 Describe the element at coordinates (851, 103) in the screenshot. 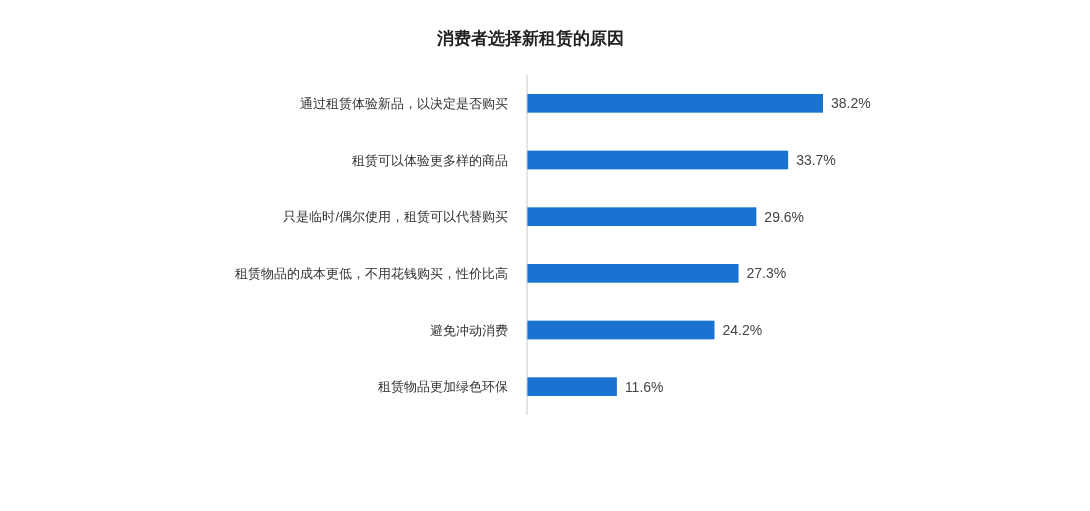

I see `data-label: 38.2%` at that location.